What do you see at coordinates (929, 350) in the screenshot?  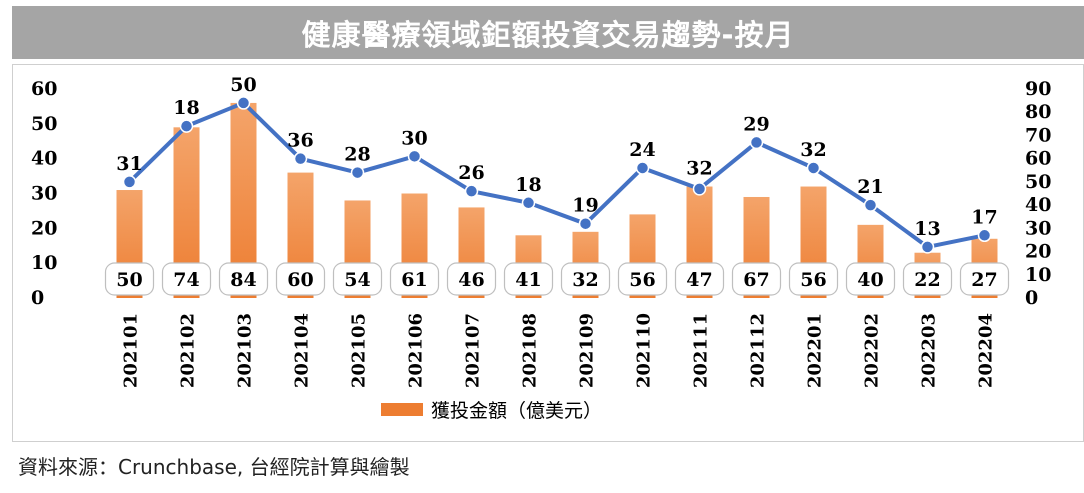 I see `x-tick-label: 202203` at bounding box center [929, 350].